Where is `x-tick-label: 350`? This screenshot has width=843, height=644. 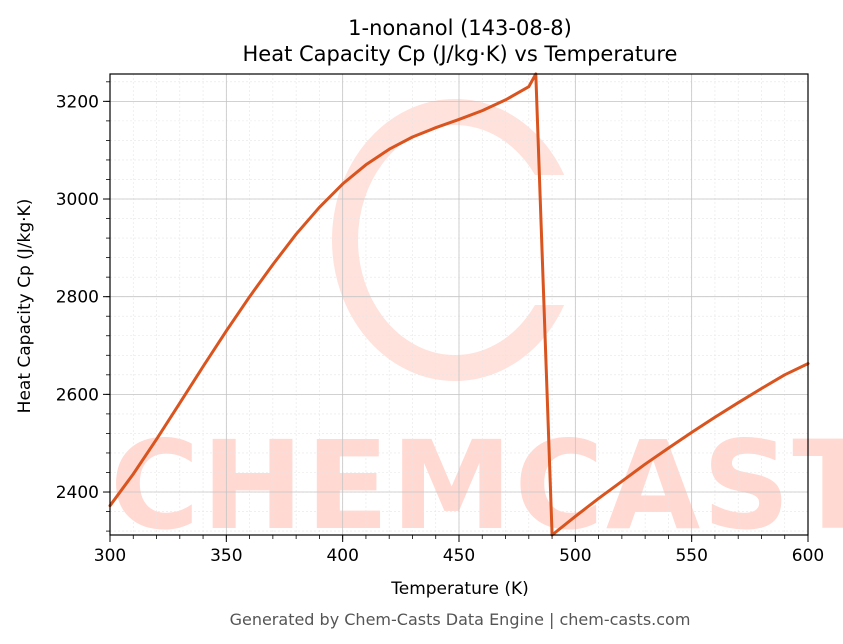
x-tick-label: 350 is located at coordinates (226, 556).